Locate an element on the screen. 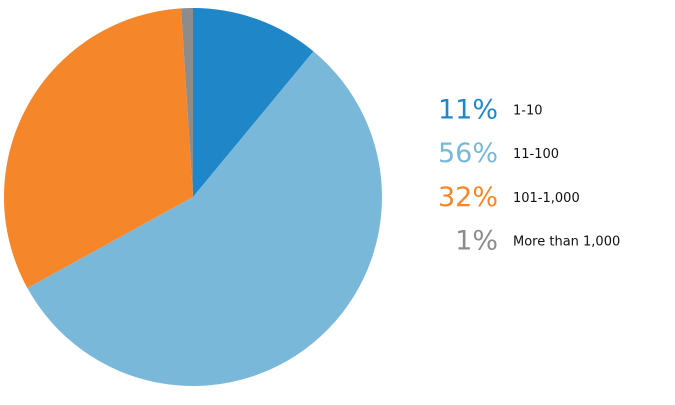  legend-value: 1% is located at coordinates (476, 241).